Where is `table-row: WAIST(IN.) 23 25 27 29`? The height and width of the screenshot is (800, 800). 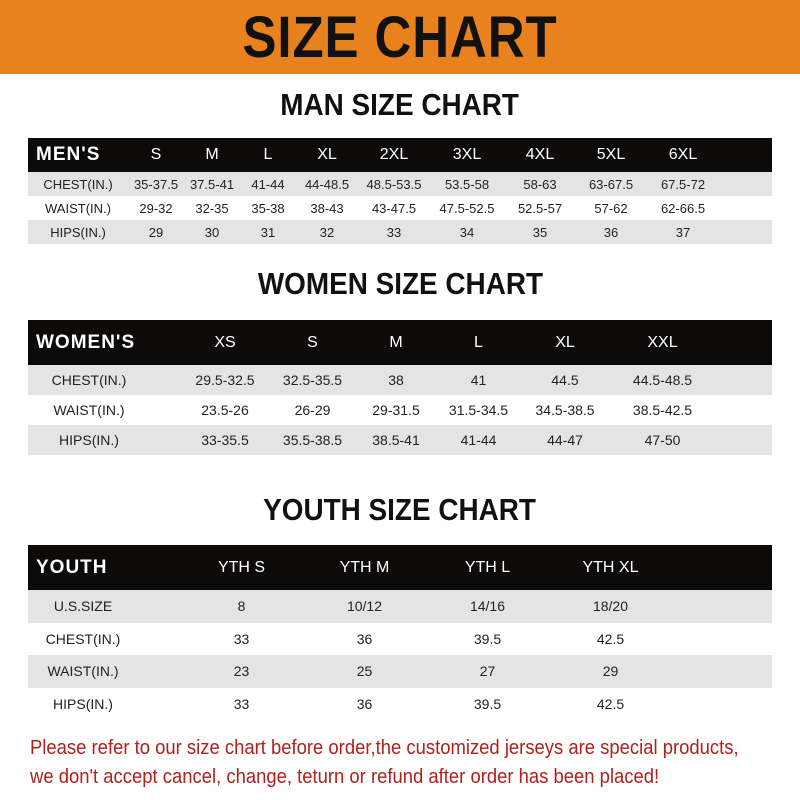
table-row: WAIST(IN.) 23 25 27 29 is located at coordinates (400, 671).